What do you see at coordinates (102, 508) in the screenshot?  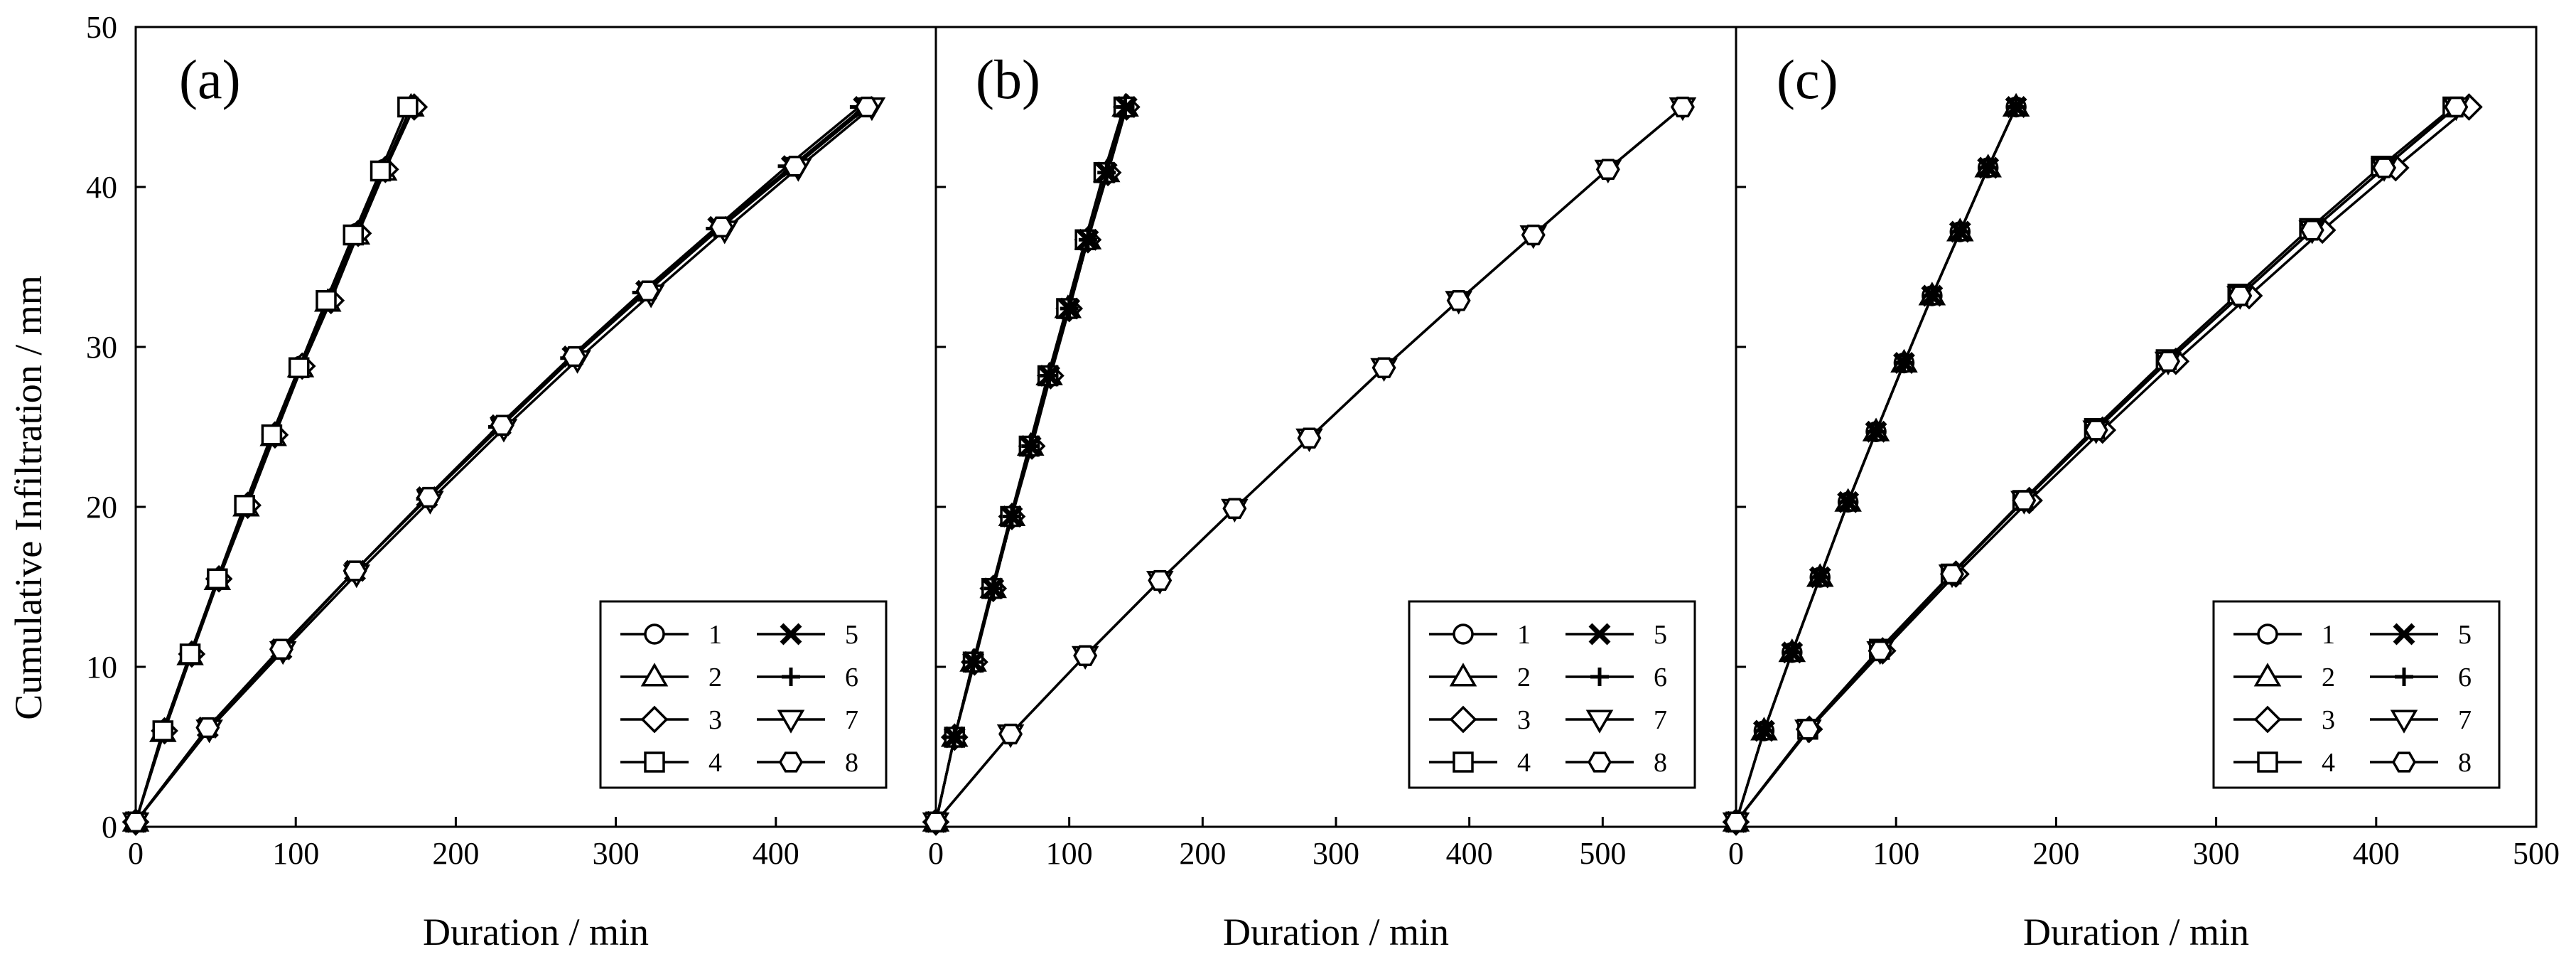 I see `y-tick-label: 20` at bounding box center [102, 508].